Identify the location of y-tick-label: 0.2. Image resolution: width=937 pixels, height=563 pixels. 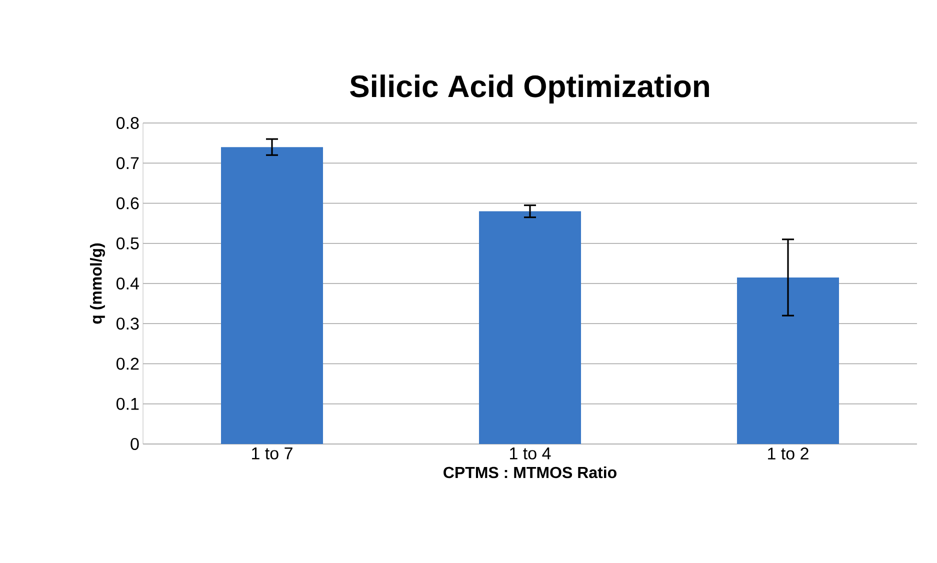
(127, 364).